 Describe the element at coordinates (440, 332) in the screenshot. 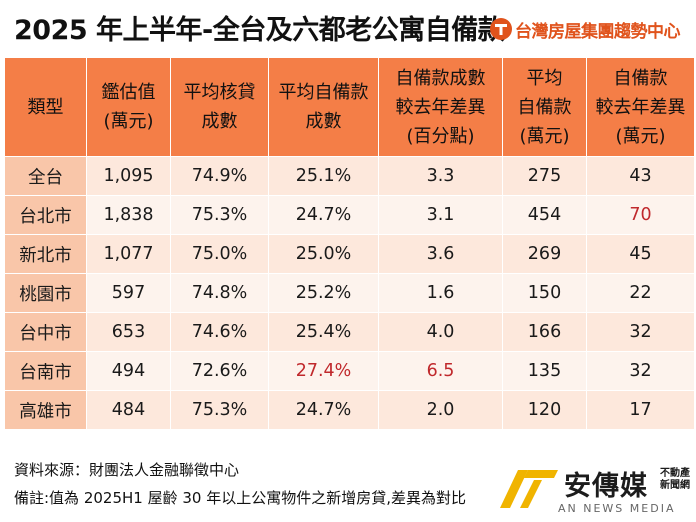

I see `table-cell: 4.0` at that location.